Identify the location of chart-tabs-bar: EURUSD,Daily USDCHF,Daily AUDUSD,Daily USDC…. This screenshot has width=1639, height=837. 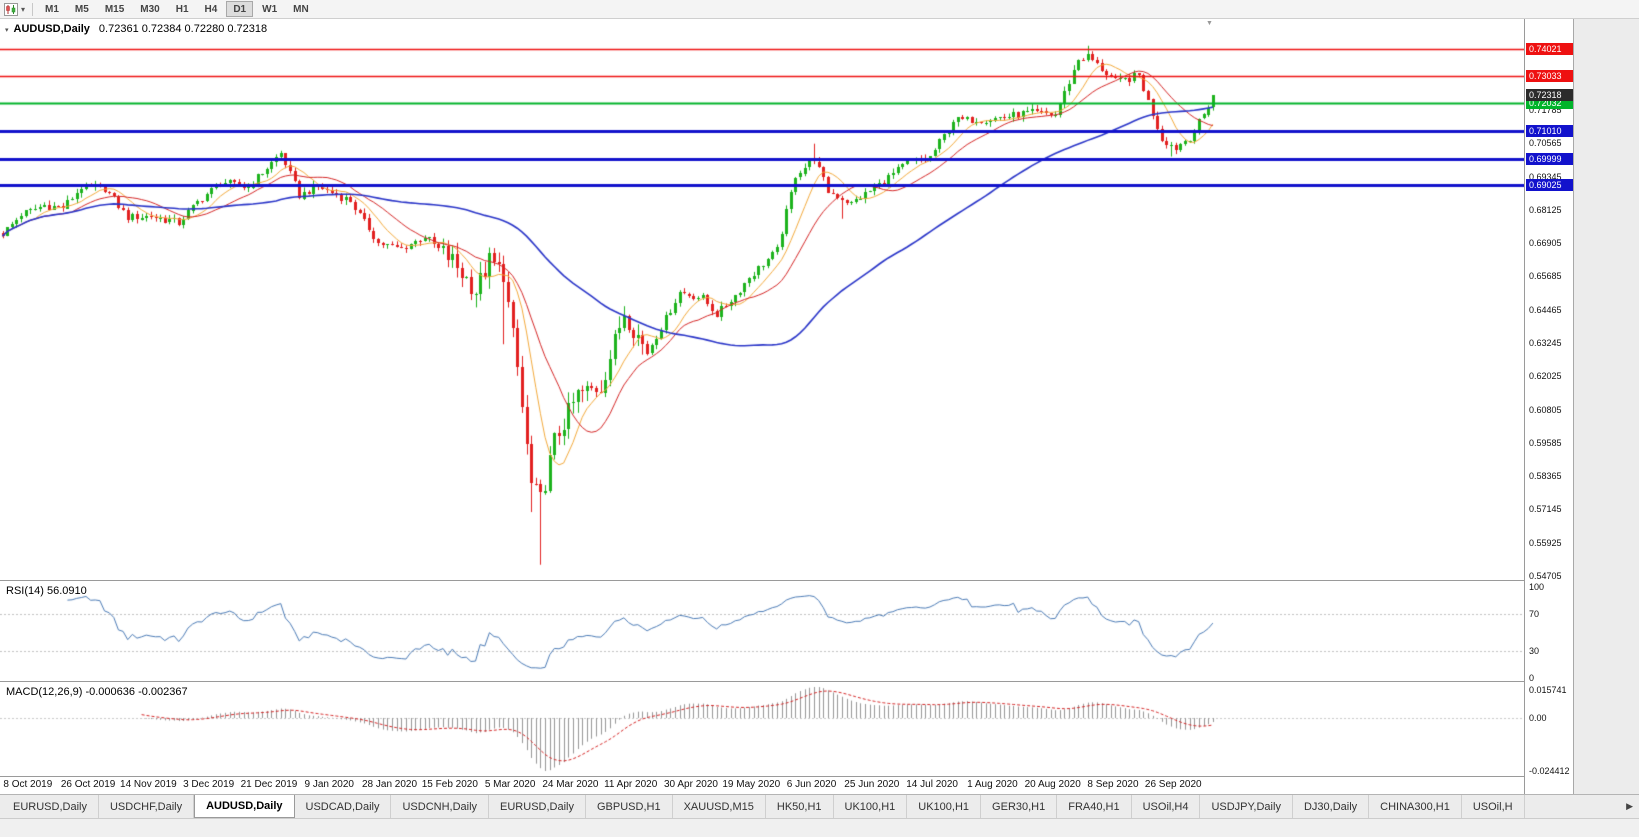
(819, 806).